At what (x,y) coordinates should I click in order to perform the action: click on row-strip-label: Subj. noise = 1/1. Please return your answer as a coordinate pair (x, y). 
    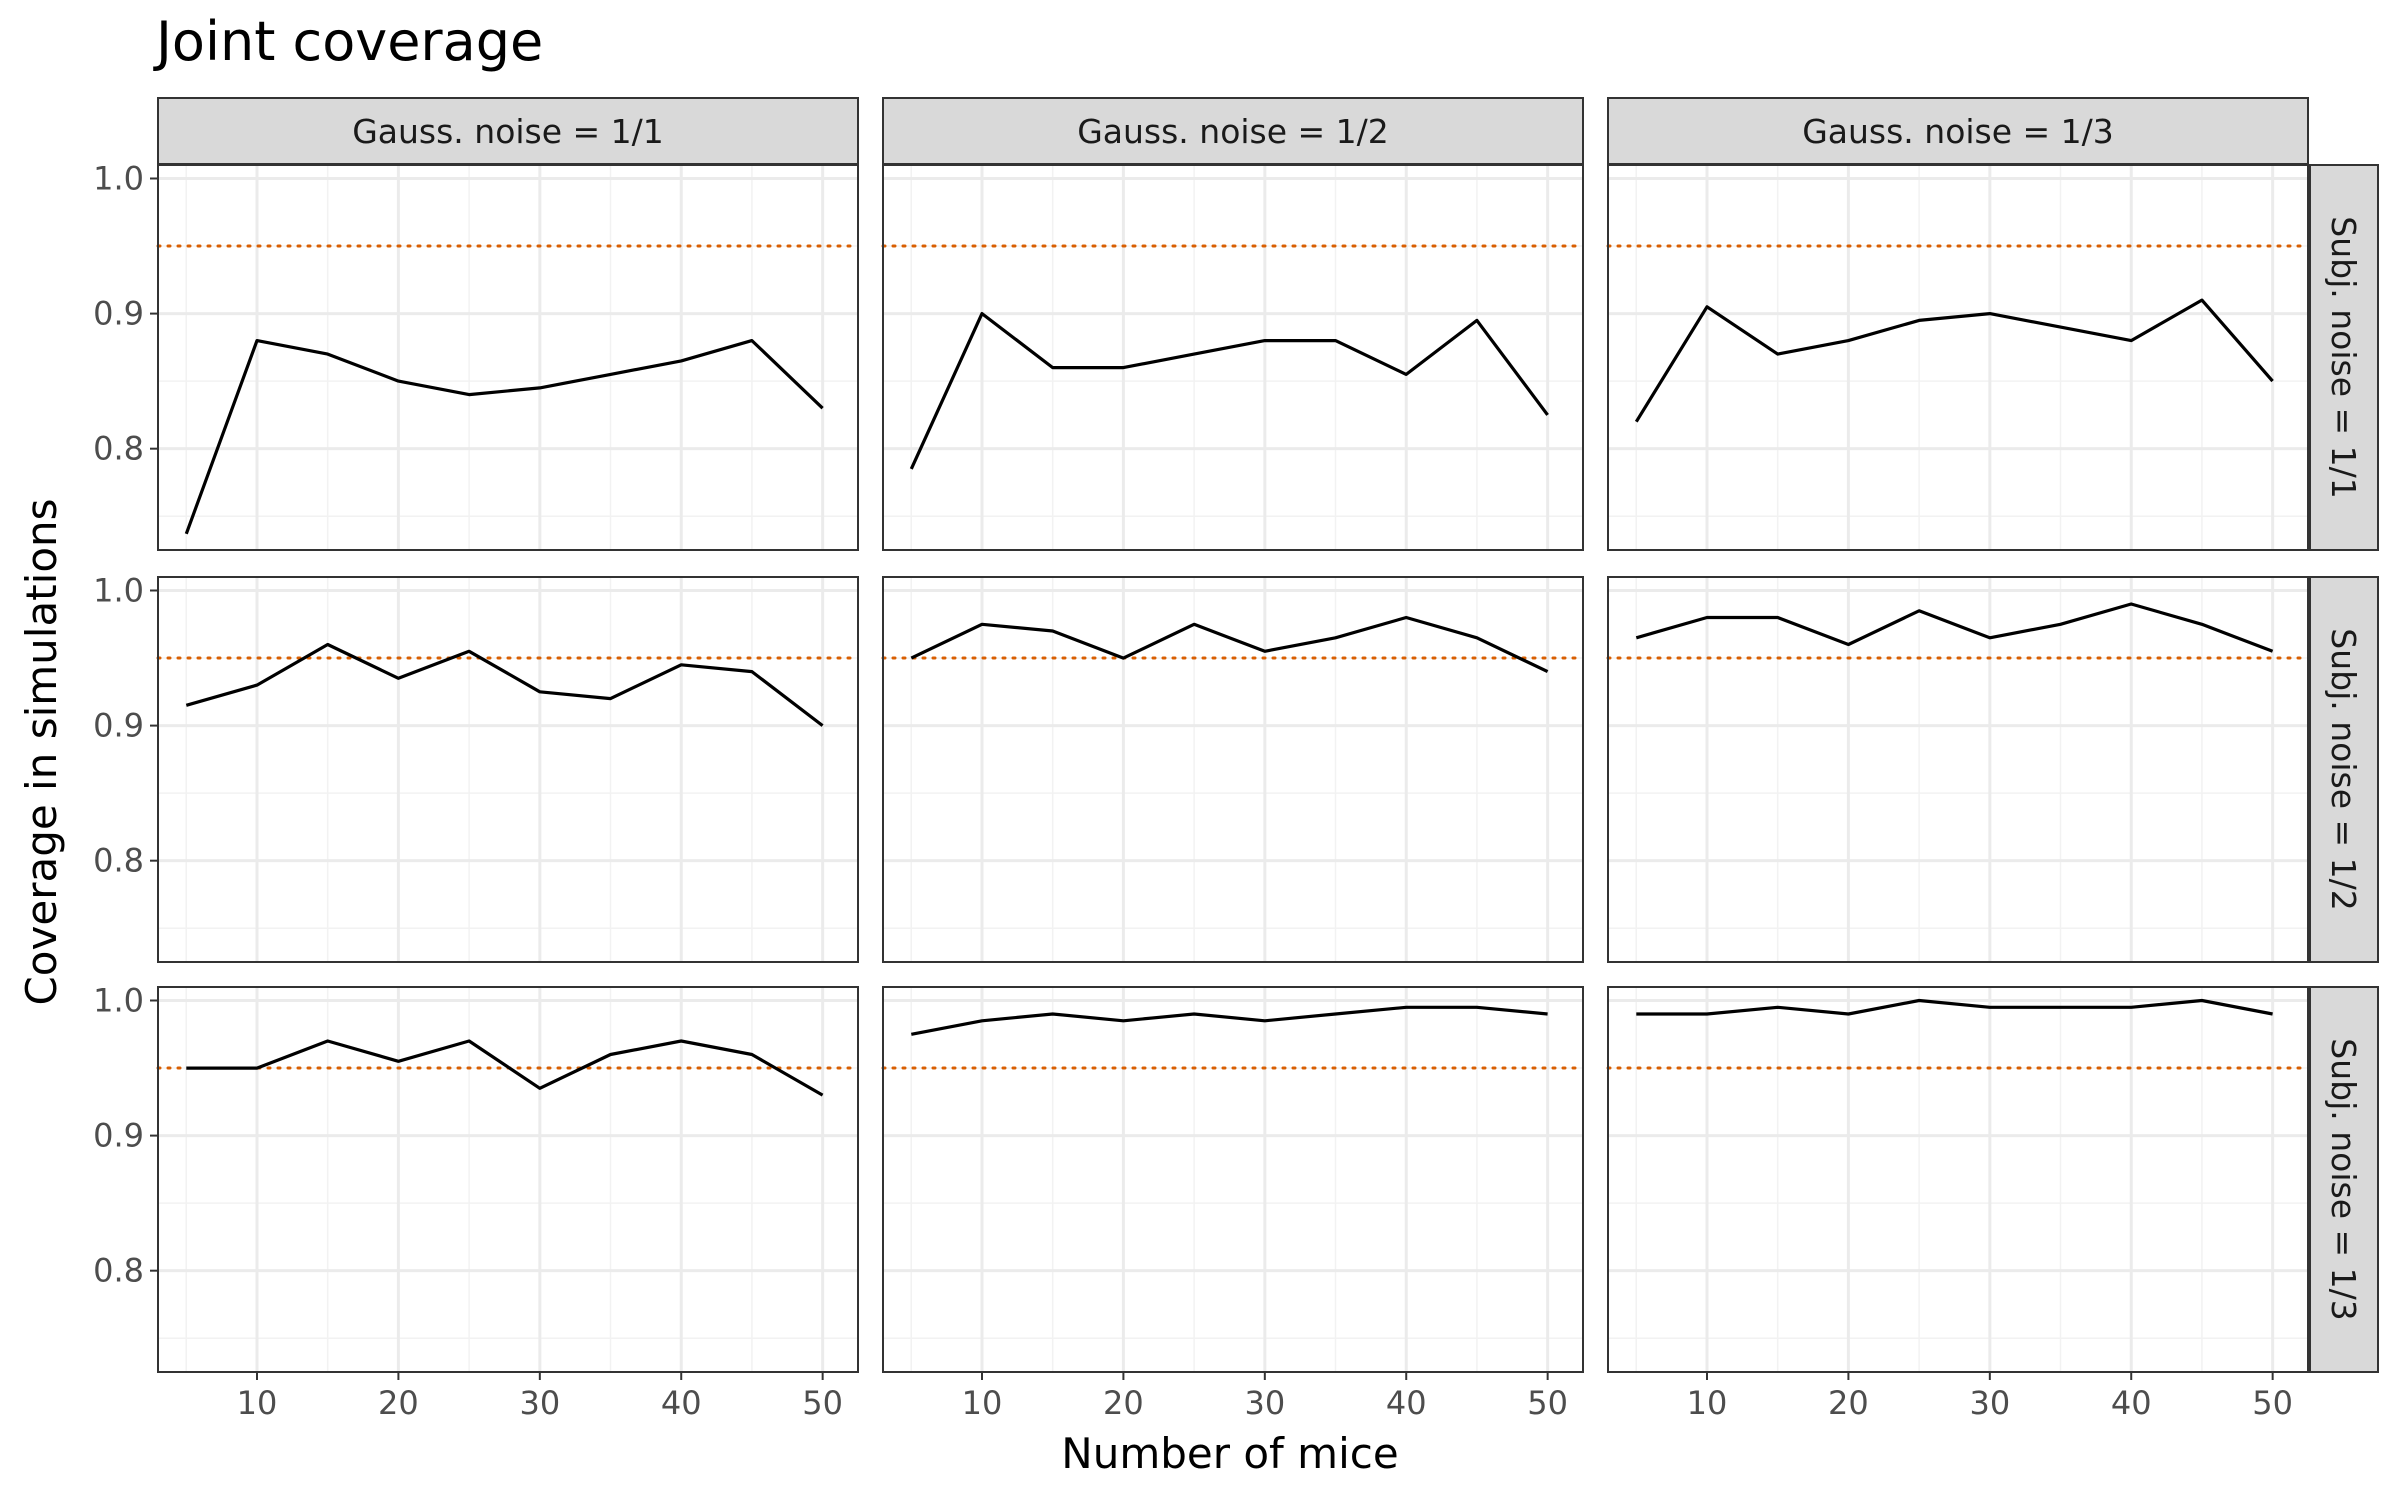
    Looking at the image, I should click on (2343, 357).